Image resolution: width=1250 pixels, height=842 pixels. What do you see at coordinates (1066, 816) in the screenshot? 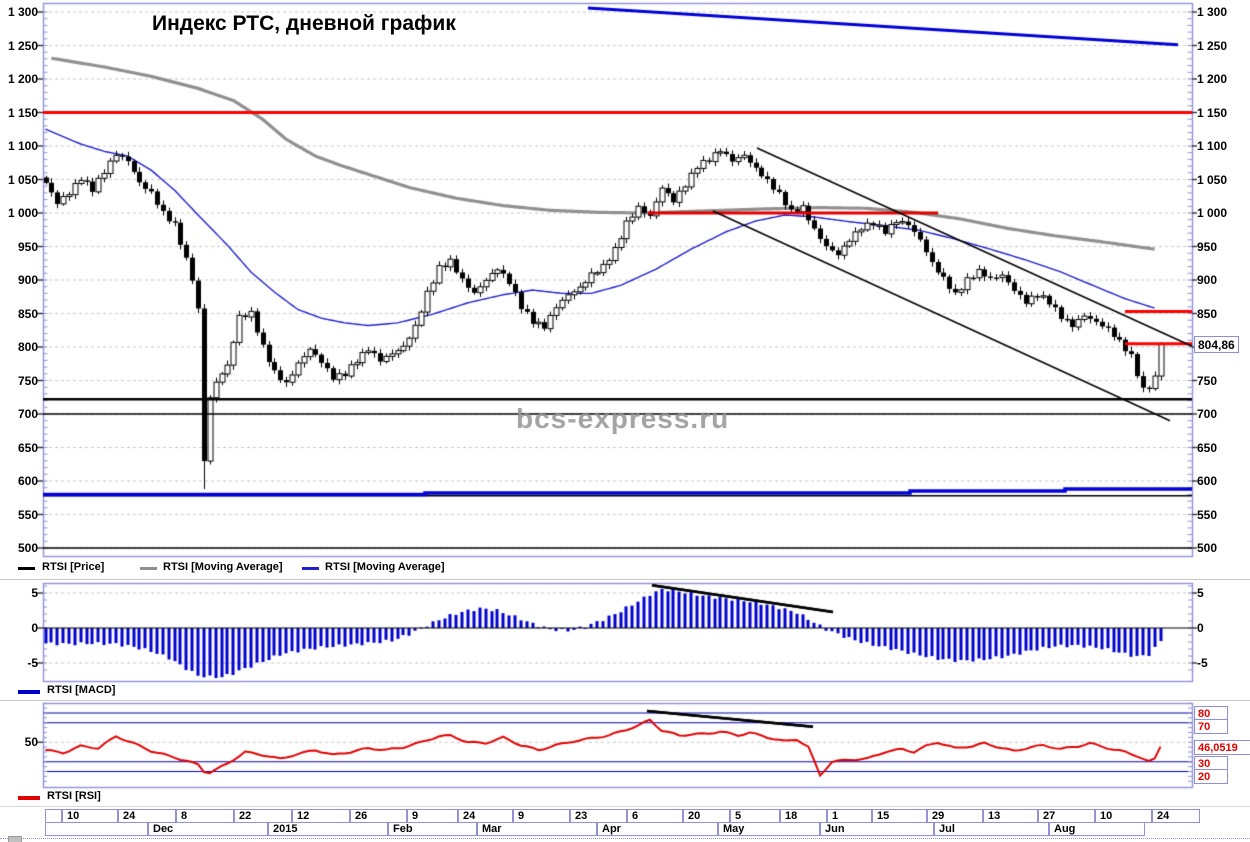
I see `date-tick: 27` at bounding box center [1066, 816].